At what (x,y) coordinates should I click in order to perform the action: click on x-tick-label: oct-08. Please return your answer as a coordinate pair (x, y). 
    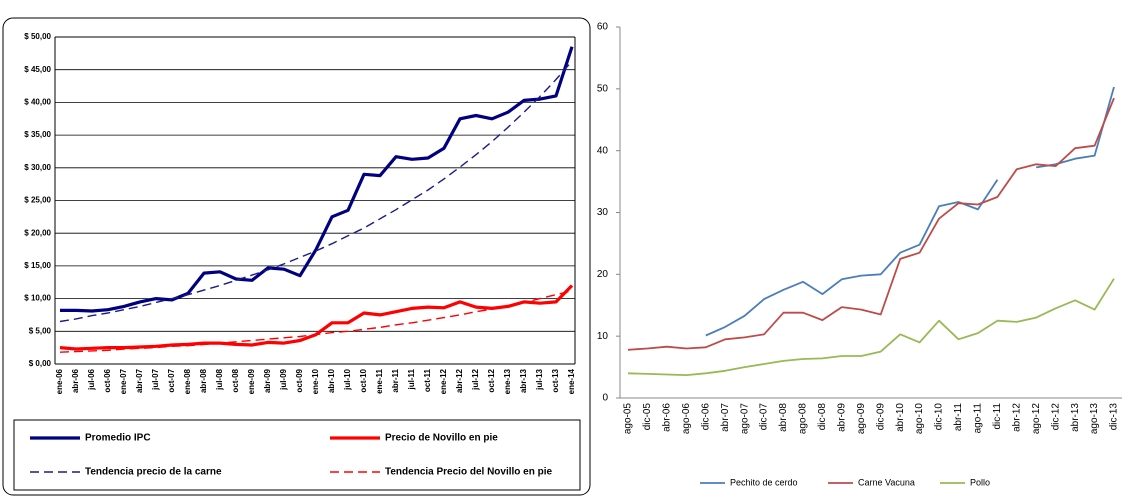
    Looking at the image, I should click on (235, 380).